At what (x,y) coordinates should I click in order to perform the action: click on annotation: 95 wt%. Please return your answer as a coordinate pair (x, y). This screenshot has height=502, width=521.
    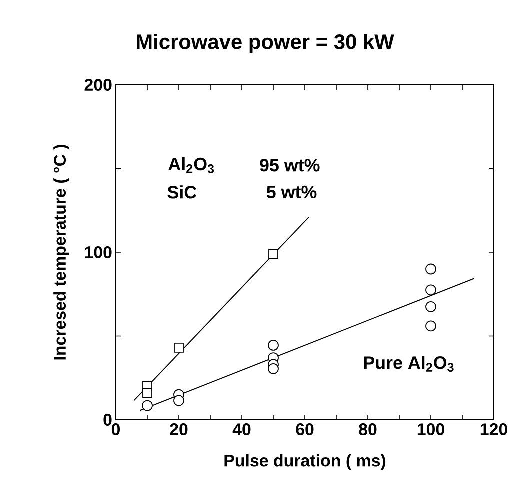
    Looking at the image, I should click on (290, 165).